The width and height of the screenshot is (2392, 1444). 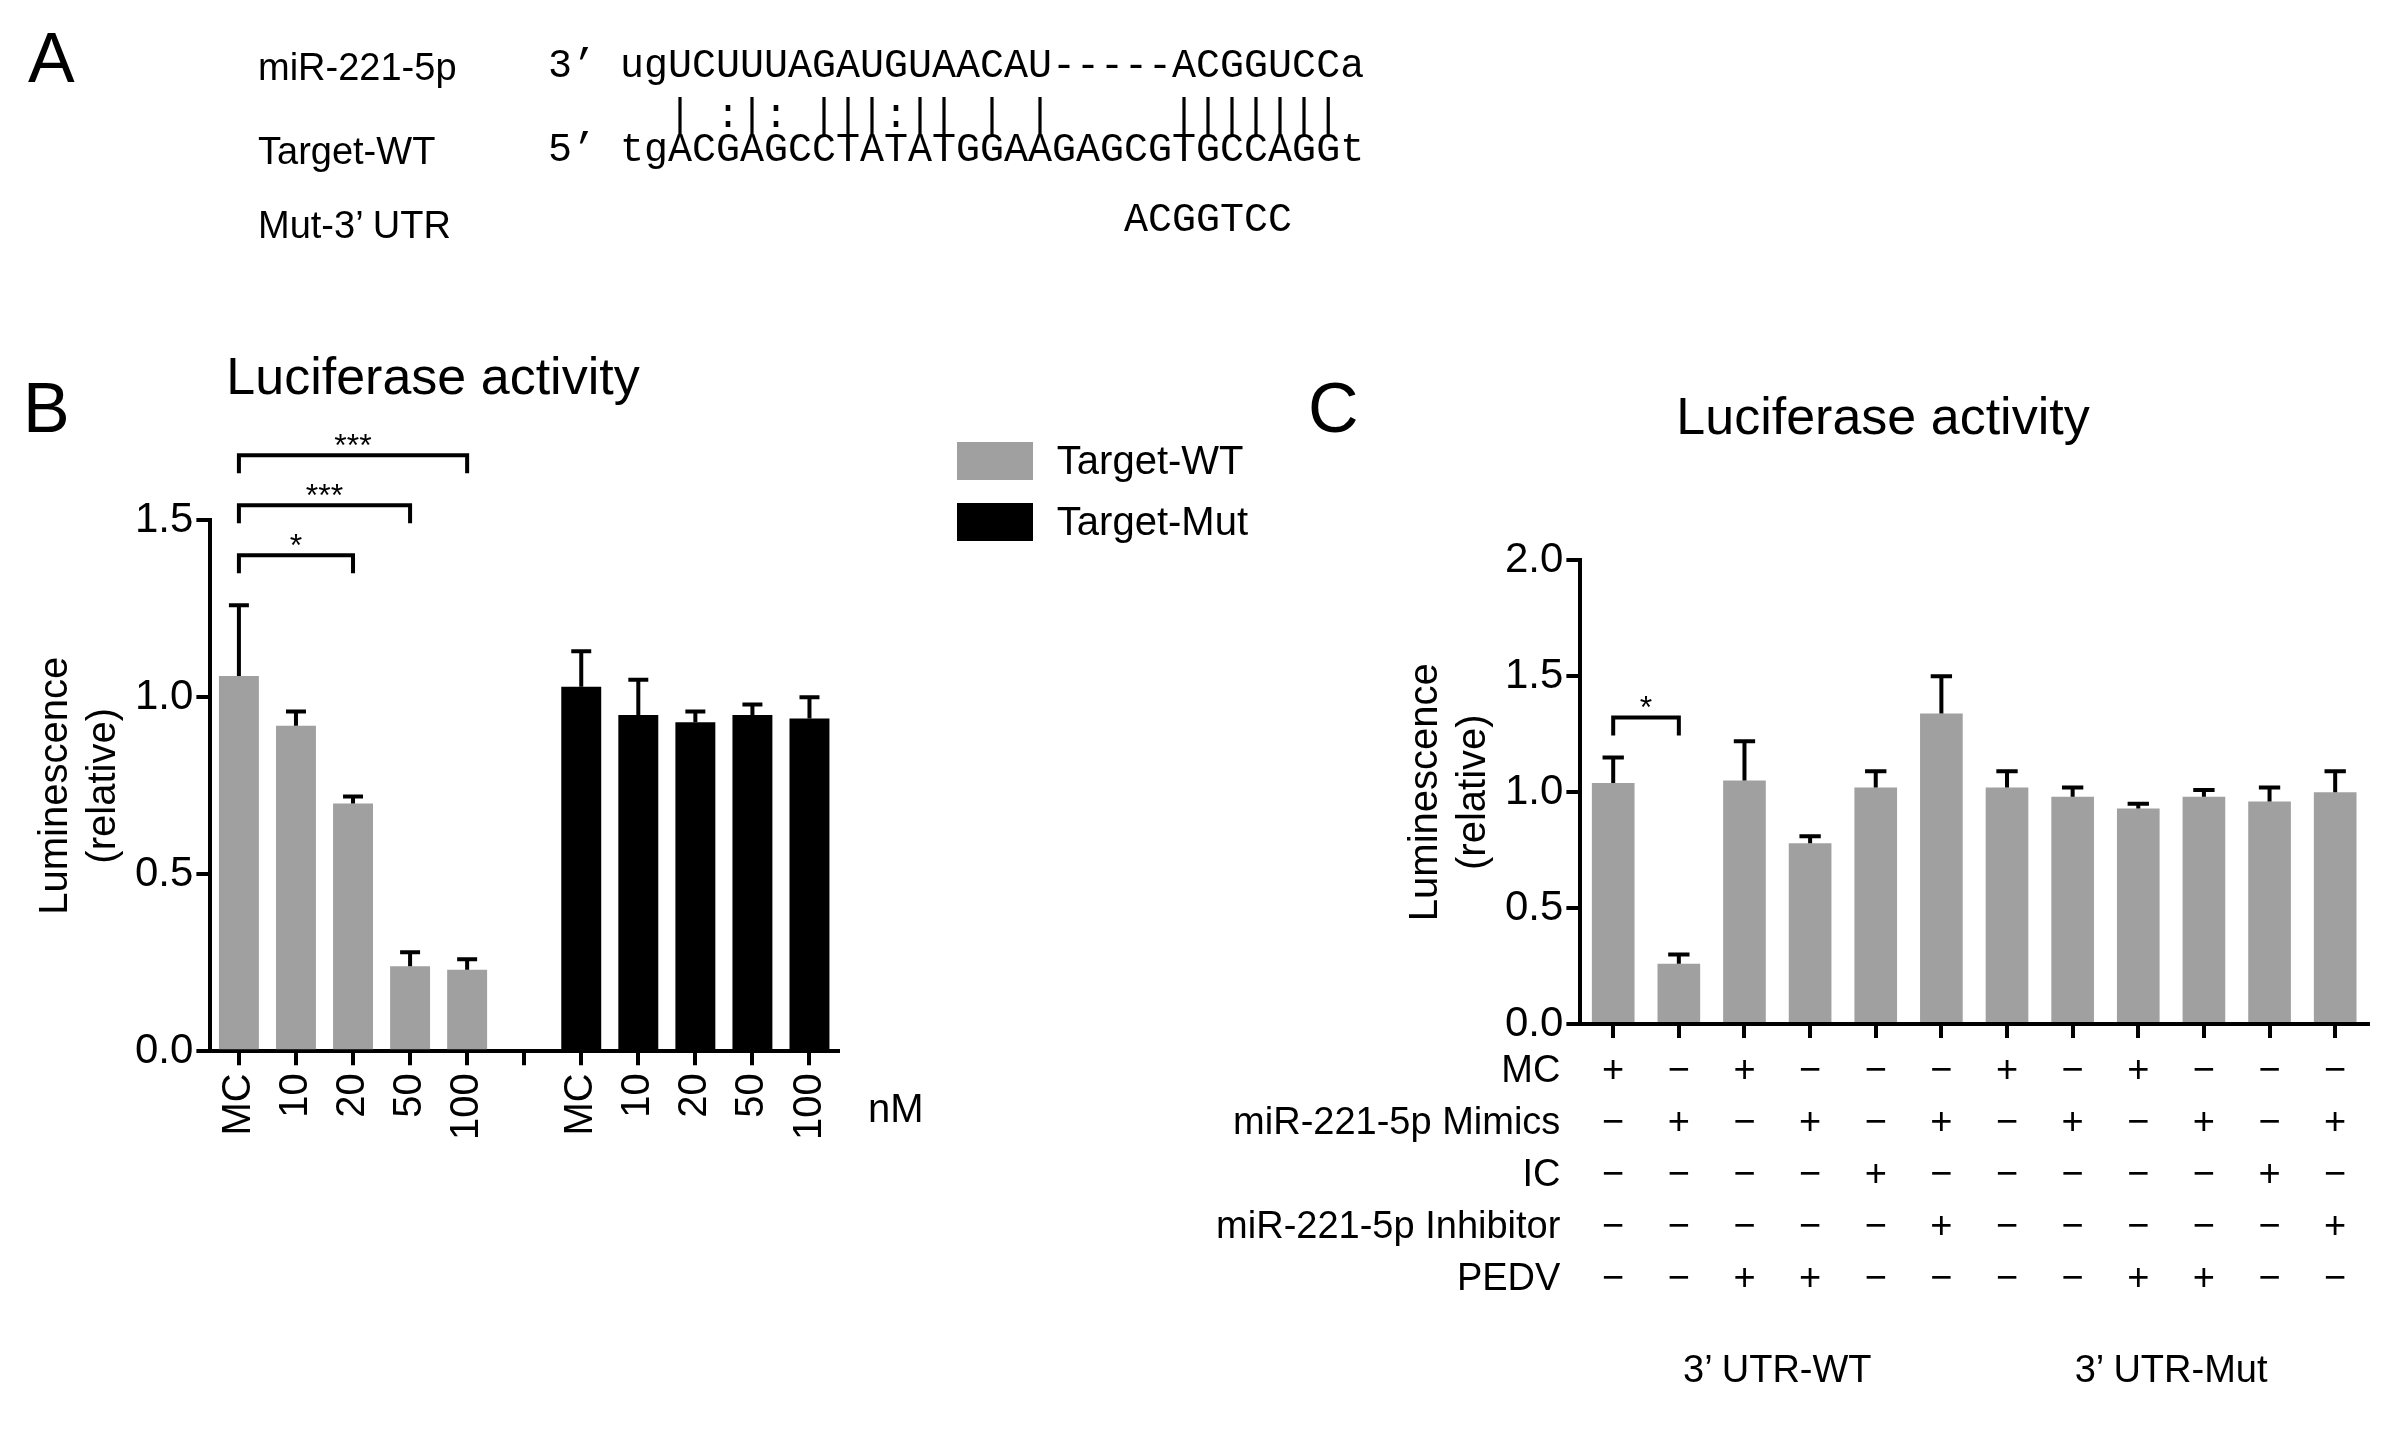 What do you see at coordinates (1208, 220) in the screenshot?
I see `text: ACGGTCC` at bounding box center [1208, 220].